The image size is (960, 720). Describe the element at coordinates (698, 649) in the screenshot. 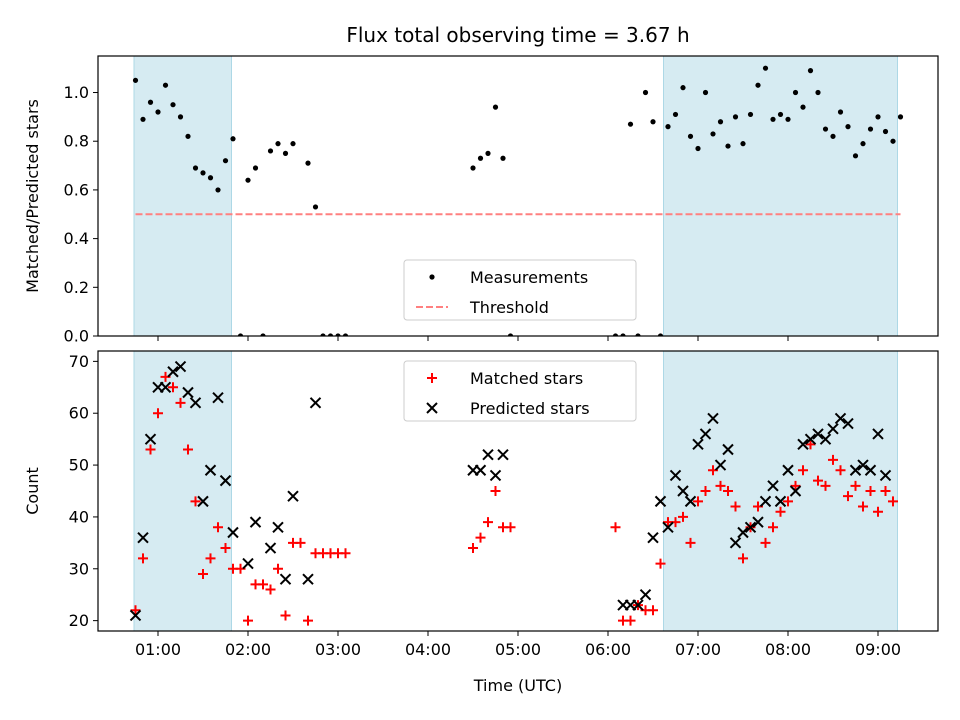

I see `x-tick-label: 07:00` at that location.